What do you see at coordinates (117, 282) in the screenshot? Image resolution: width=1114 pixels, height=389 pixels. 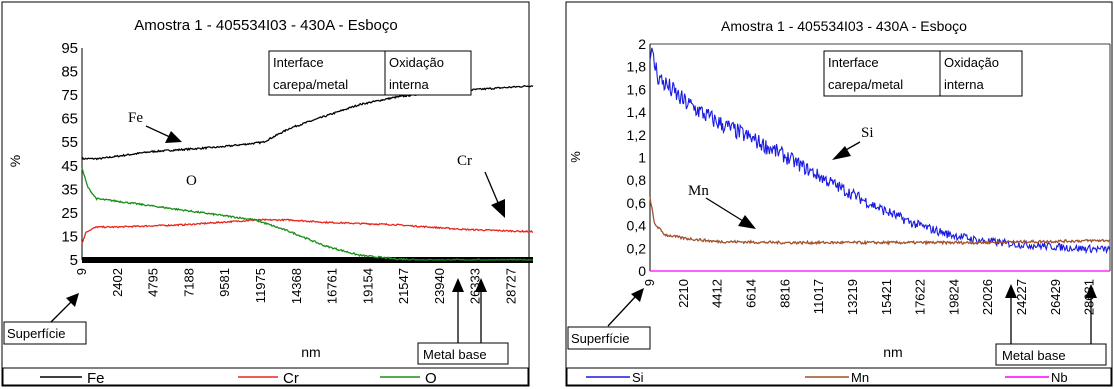 I see `x-tick-label: 2402` at bounding box center [117, 282].